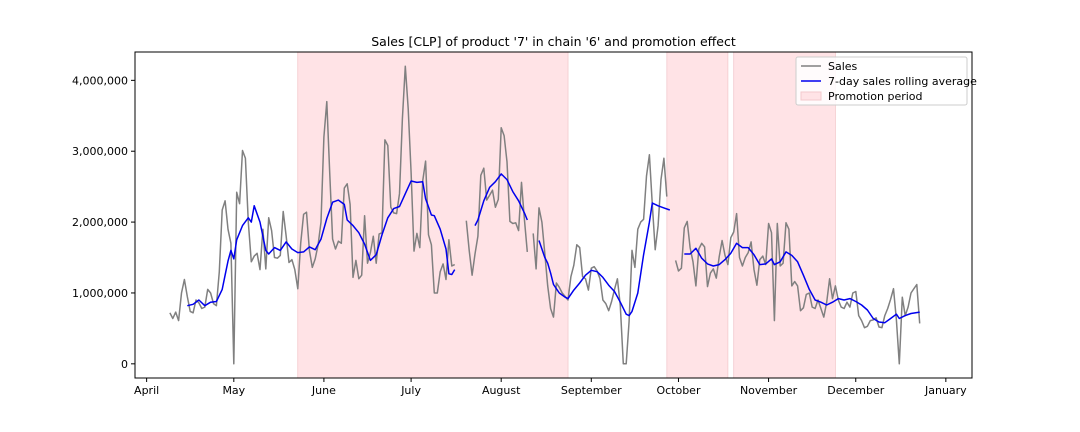 This screenshot has width=1080, height=432. I want to click on x-tick-label: January, so click(945, 390).